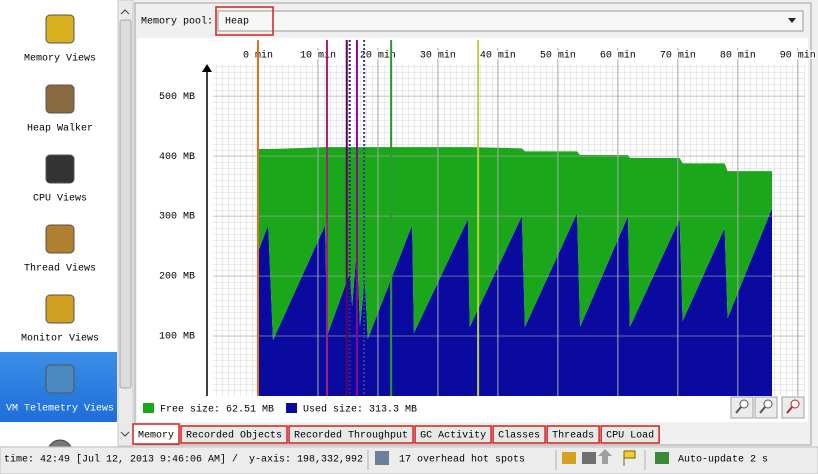 The width and height of the screenshot is (818, 474). I want to click on status-bar, so click(409, 460).